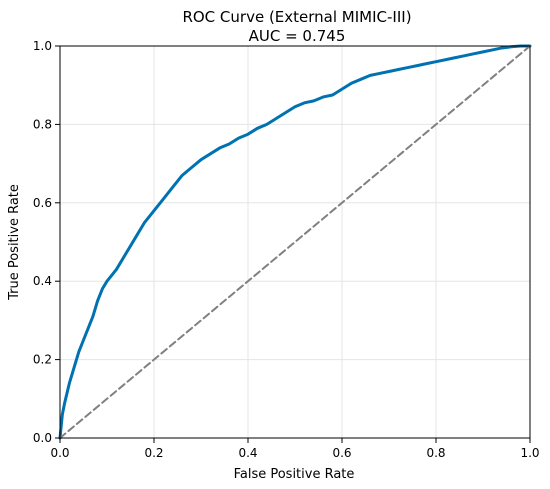  I want to click on y-tick-label: 0.8, so click(42, 124).